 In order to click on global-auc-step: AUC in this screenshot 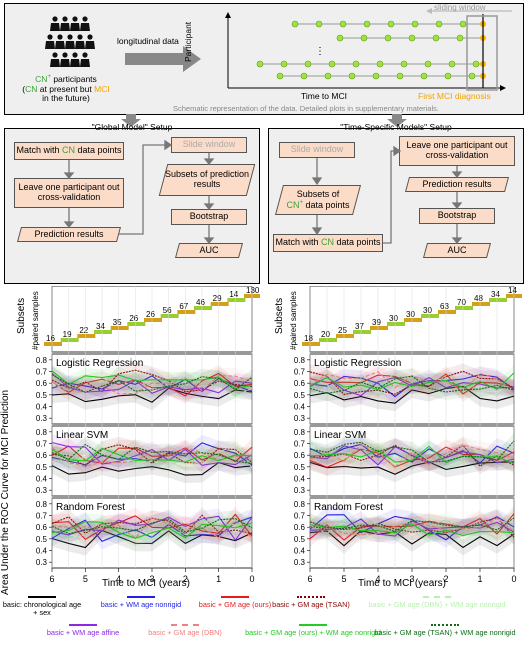, I will do `click(209, 250)`.